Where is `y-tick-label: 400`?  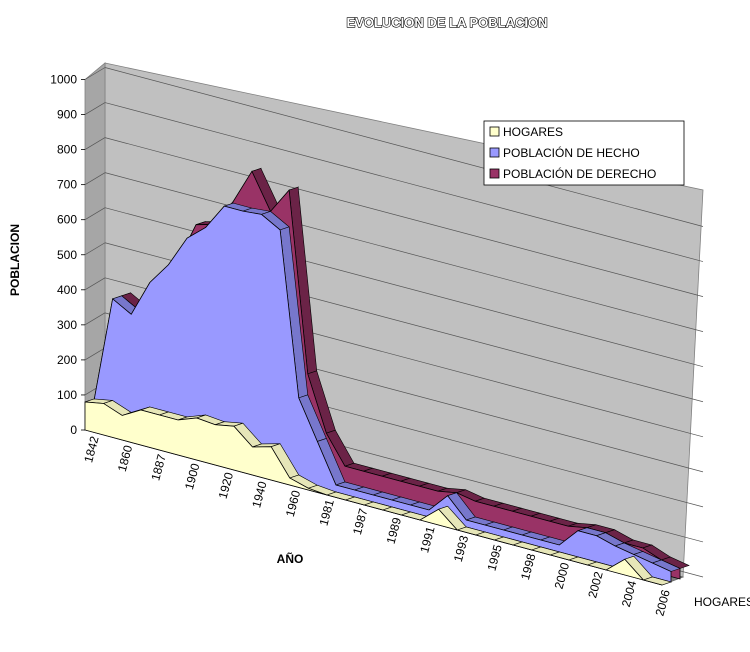
y-tick-label: 400 is located at coordinates (67, 290).